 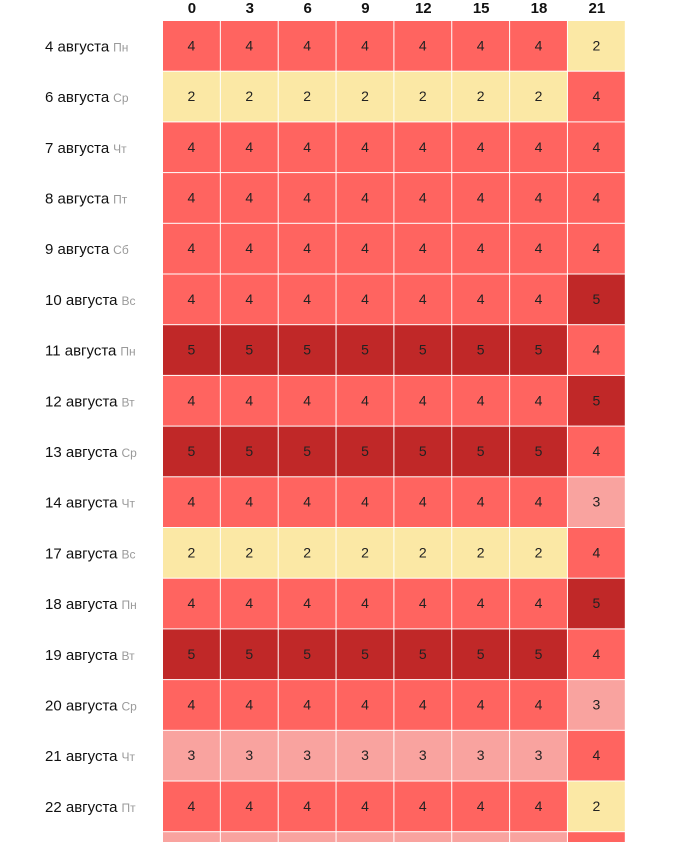 I want to click on date-label: 20 августа, so click(x=81, y=705).